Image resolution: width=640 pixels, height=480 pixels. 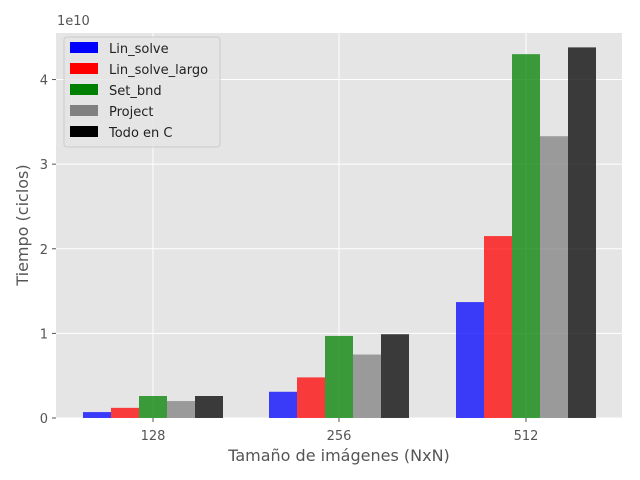 I want to click on legend-entry-label: Todo en C, so click(x=140, y=133).